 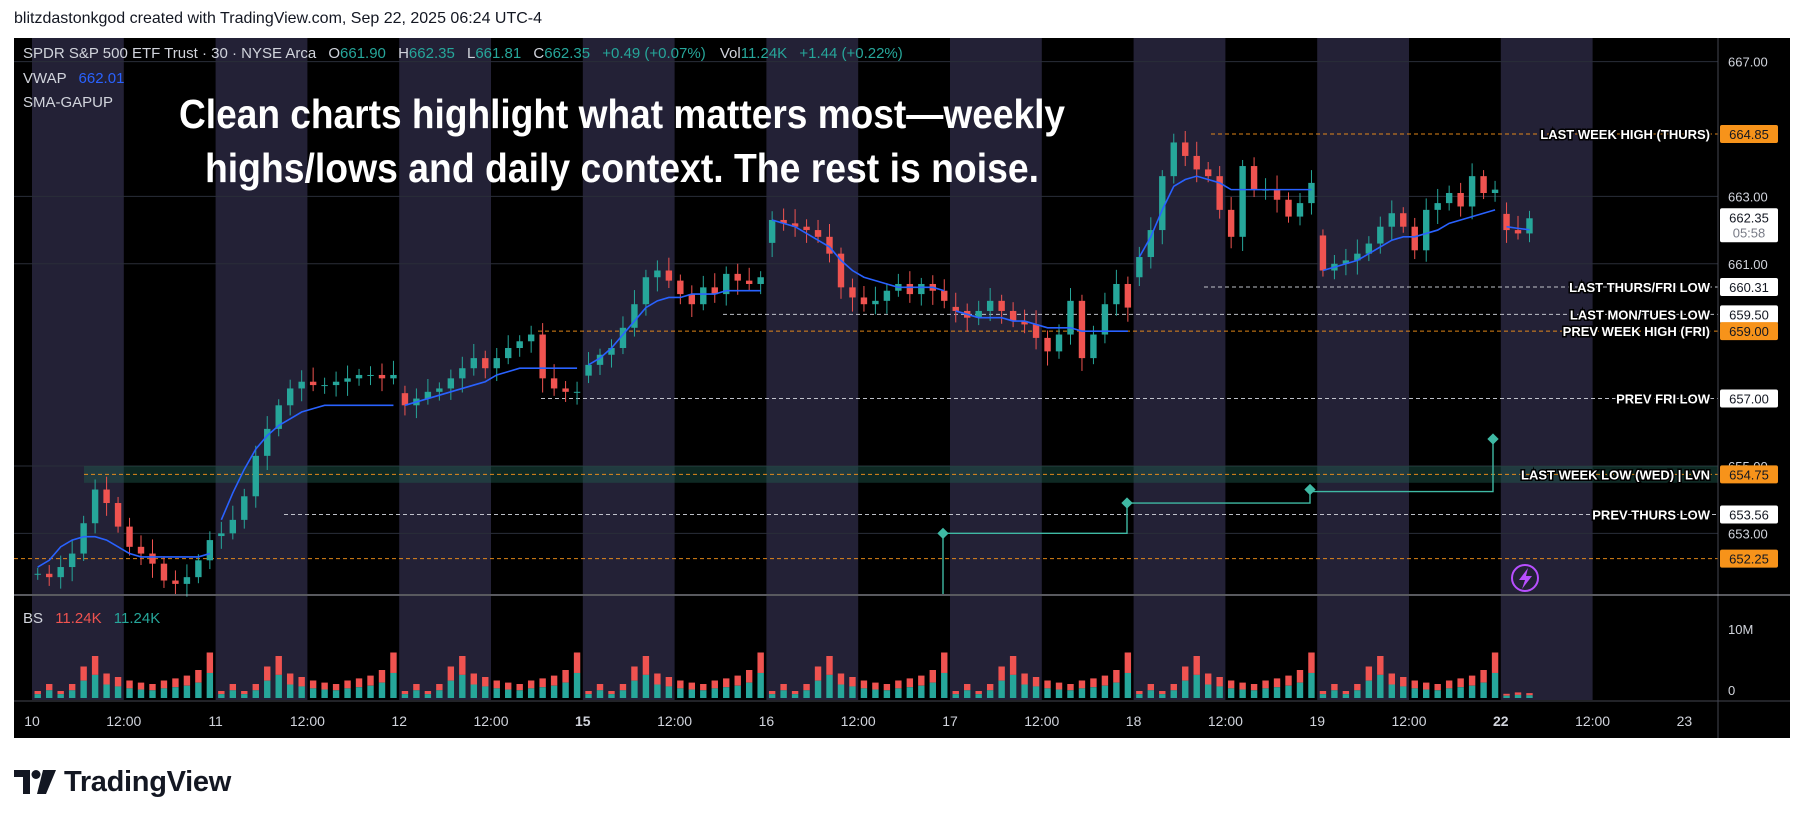 I want to click on price-tick-label: 661.00, so click(x=1748, y=264).